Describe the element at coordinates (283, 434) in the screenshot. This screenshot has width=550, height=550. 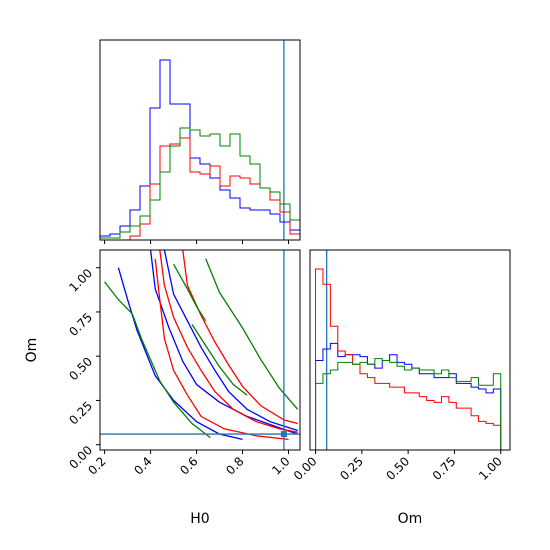
I see `truth-marker` at that location.